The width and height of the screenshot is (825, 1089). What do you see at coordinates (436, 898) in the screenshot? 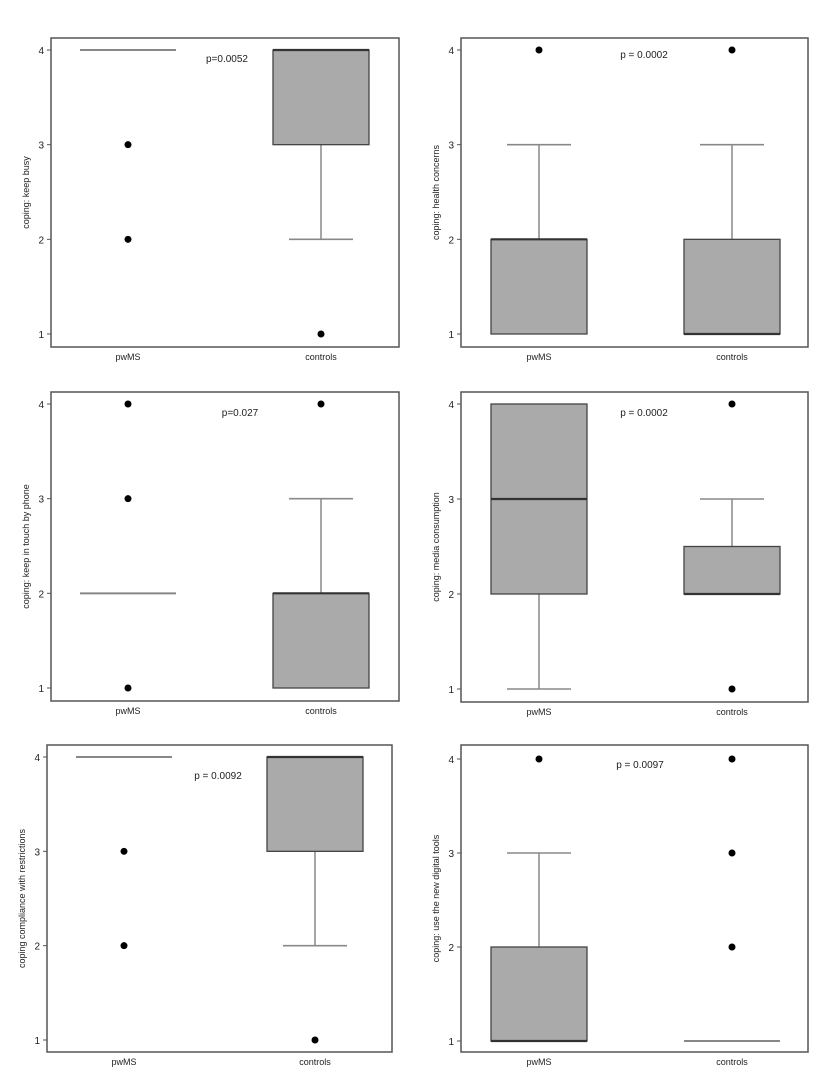
I see `y-axis-label: coping: use the new digital tools` at bounding box center [436, 898].